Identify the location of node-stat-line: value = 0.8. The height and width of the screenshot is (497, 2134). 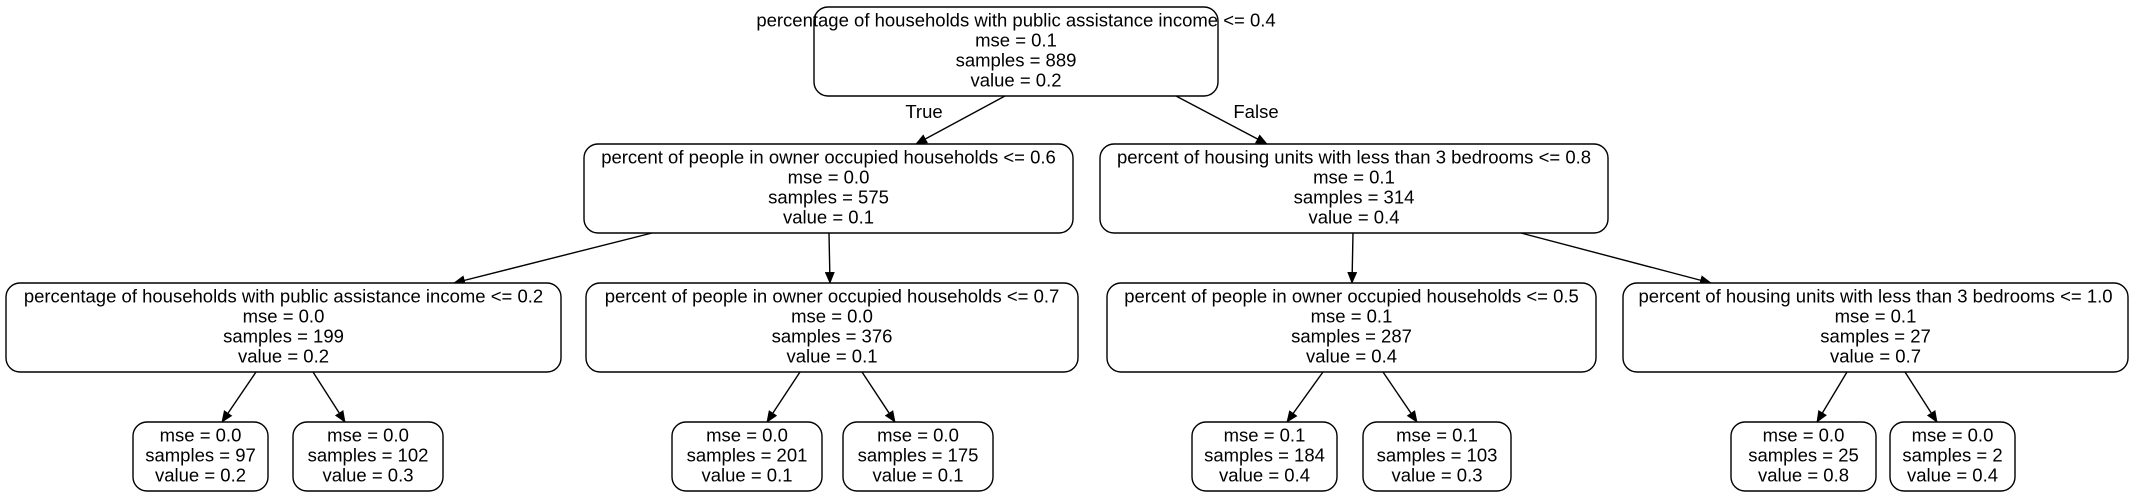
(1803, 475).